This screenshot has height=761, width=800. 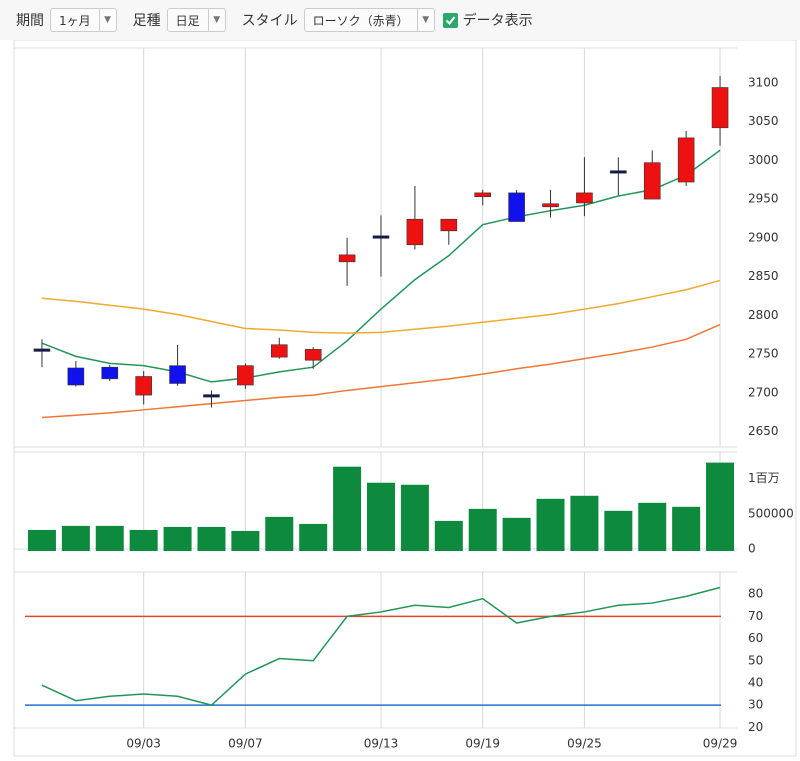 What do you see at coordinates (755, 705) in the screenshot?
I see `y-tick-label: 30` at bounding box center [755, 705].